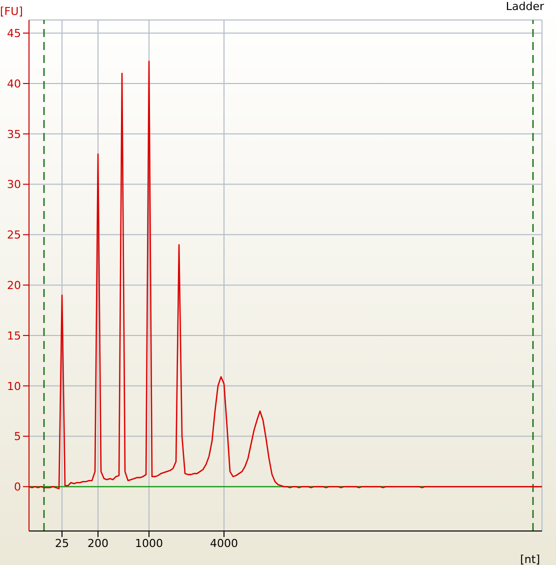 The image size is (556, 565). I want to click on y-tick-label: 30, so click(14, 185).